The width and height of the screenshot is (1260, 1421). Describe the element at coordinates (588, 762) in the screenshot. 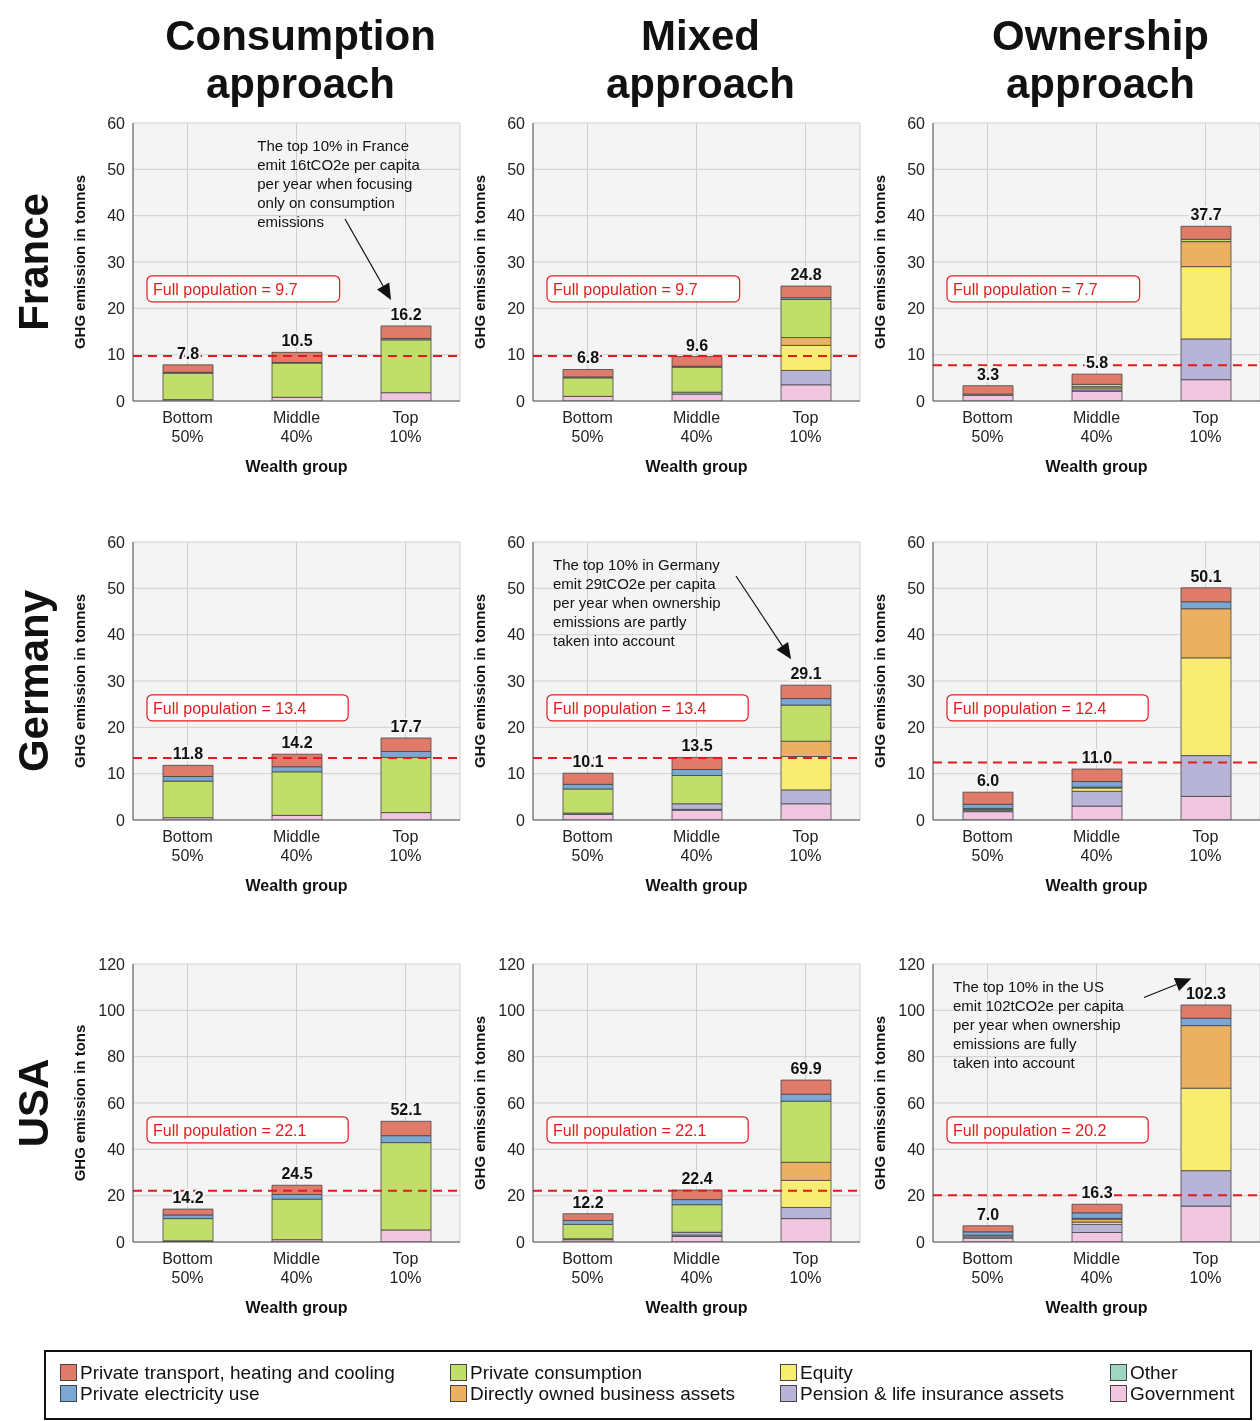

I see `total-label: 10.1` at that location.